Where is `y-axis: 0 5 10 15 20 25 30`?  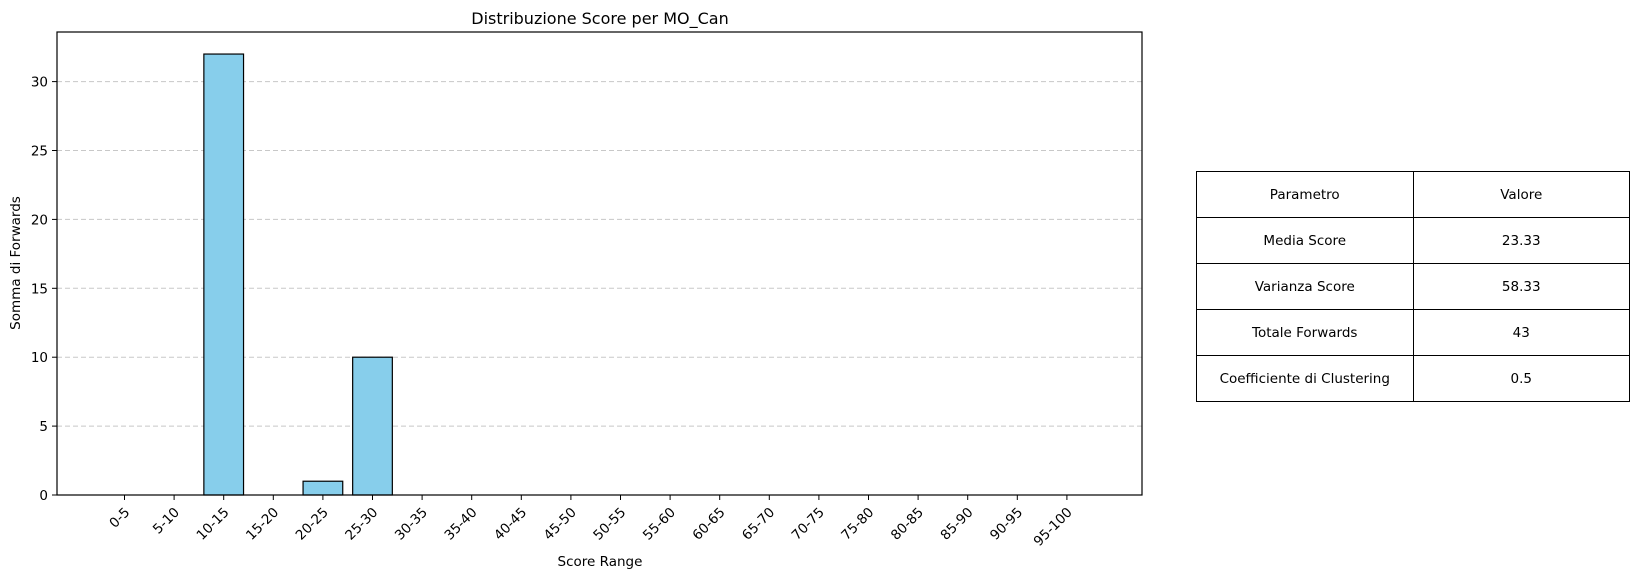 y-axis: 0 5 10 15 20 25 30 is located at coordinates (44, 289).